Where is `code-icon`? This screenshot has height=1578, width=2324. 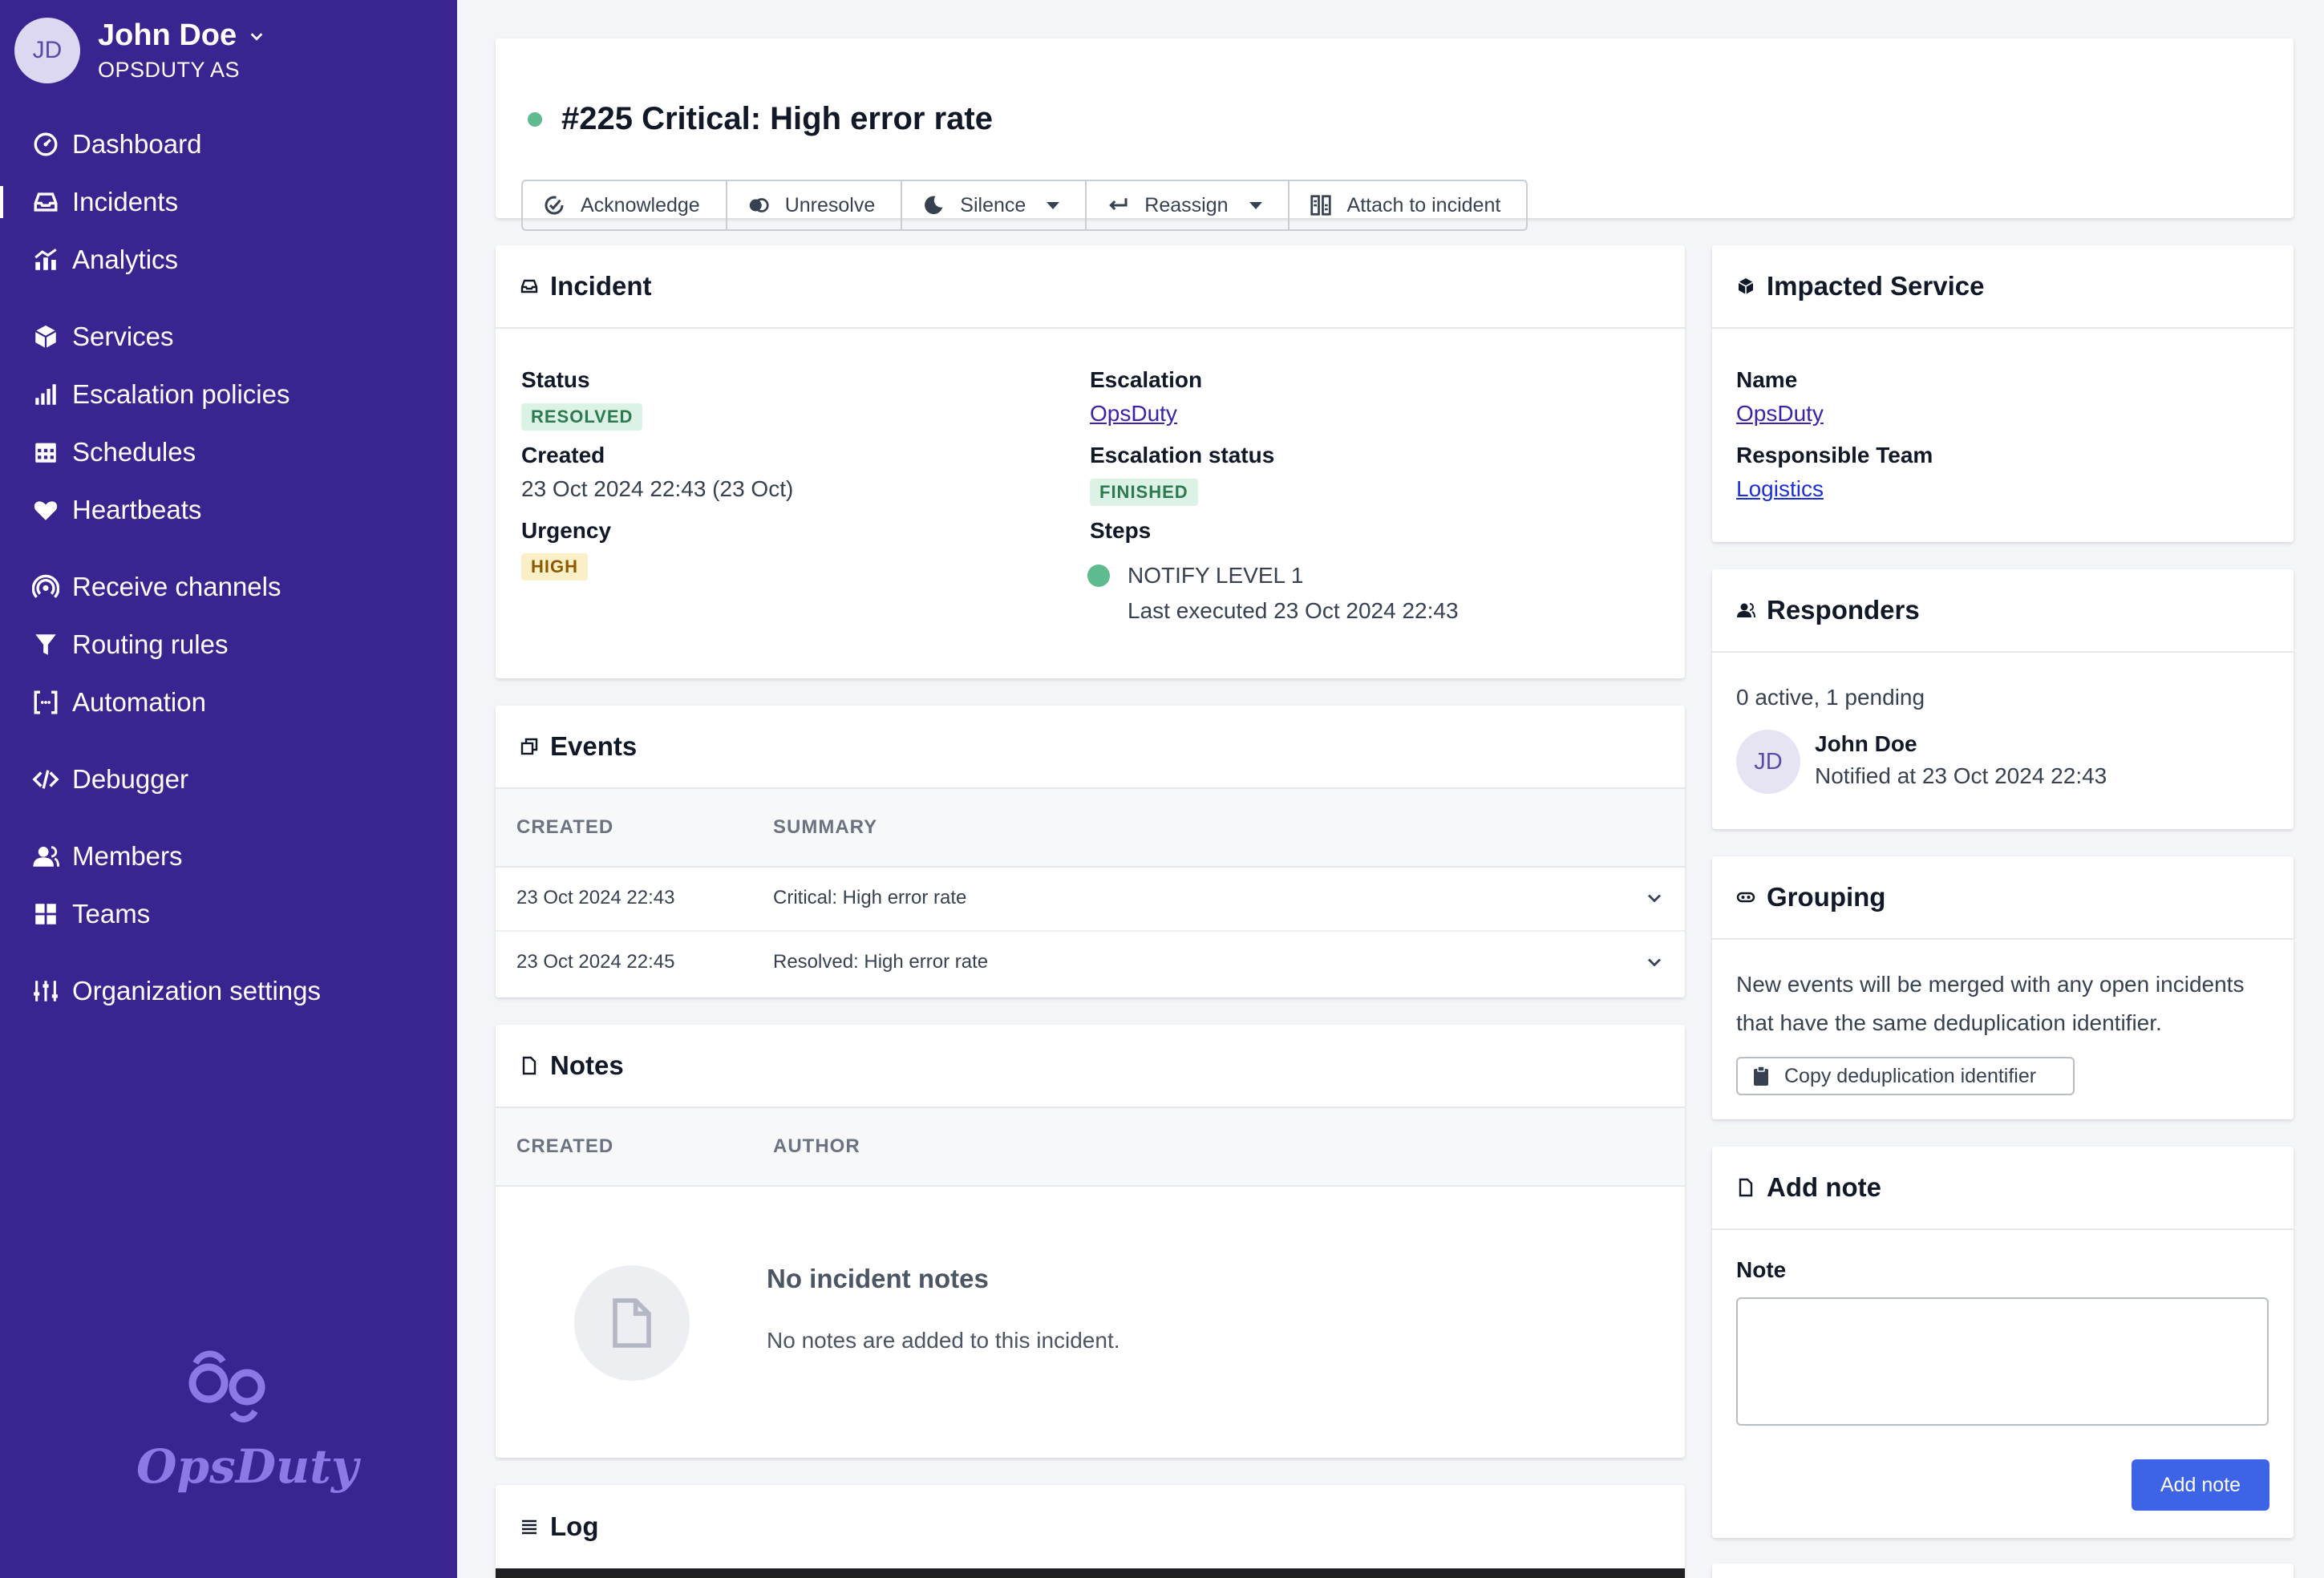
code-icon is located at coordinates (45, 779).